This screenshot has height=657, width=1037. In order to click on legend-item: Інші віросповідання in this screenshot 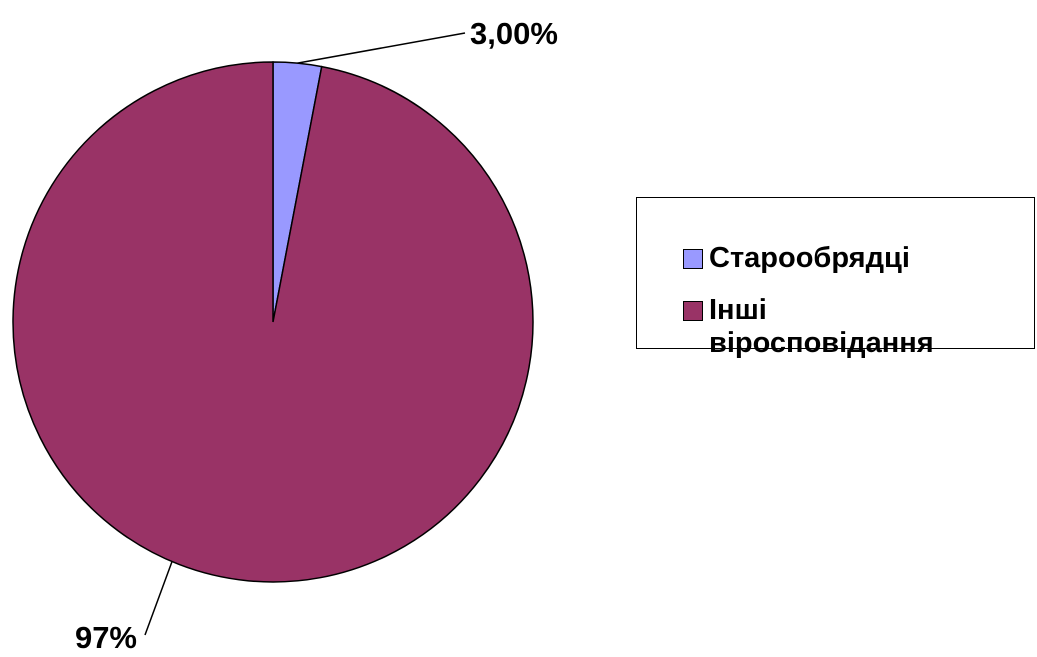, I will do `click(833, 327)`.